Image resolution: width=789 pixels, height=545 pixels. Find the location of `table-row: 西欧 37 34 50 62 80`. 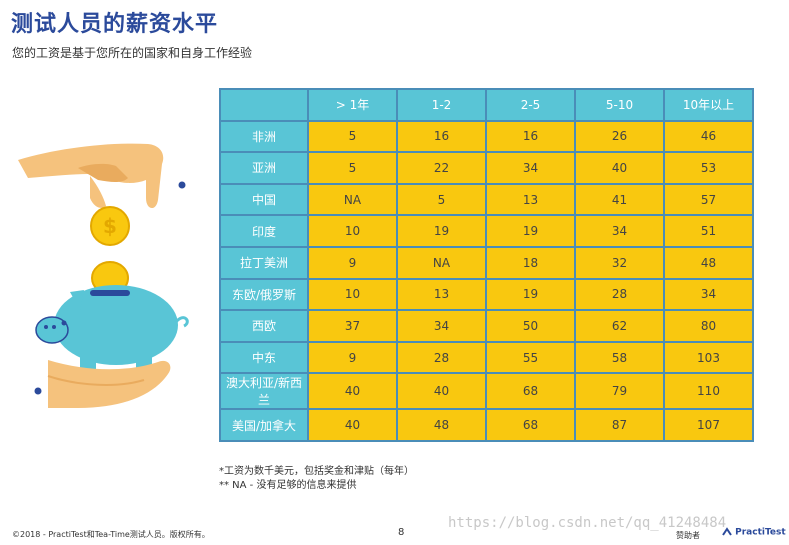

table-row: 西欧 37 34 50 62 80 is located at coordinates (486, 326).